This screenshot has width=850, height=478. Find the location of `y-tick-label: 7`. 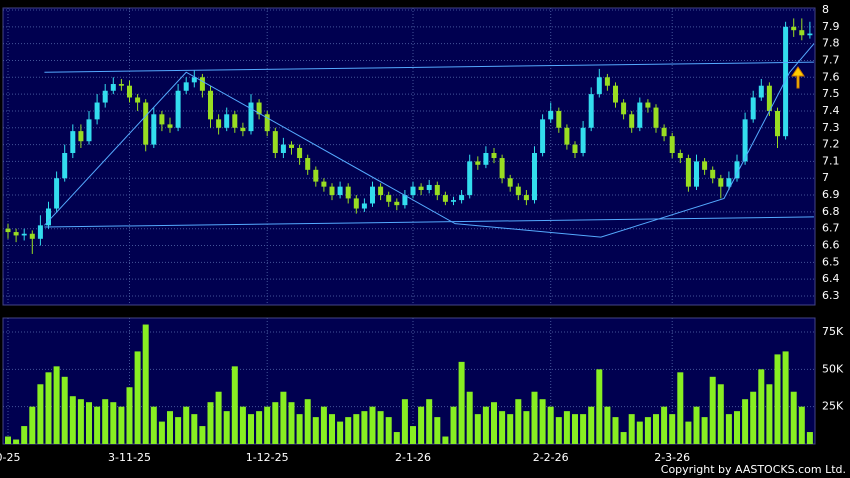

y-tick-label: 7 is located at coordinates (825, 177).